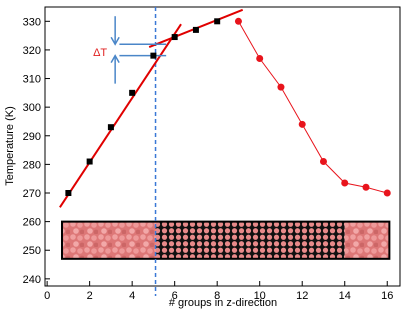 This screenshot has width=412, height=324. Describe the element at coordinates (90, 296) in the screenshot. I see `x-tick-label: 2` at that location.